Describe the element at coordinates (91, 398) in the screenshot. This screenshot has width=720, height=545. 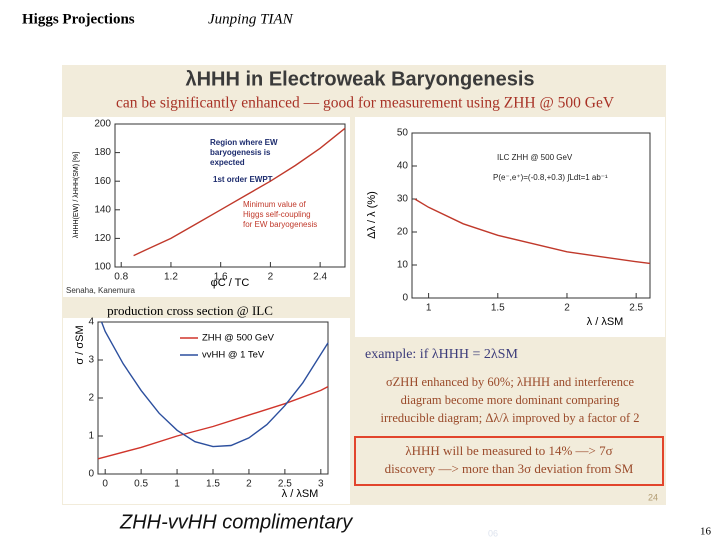
I see `y-tick-label: 2` at that location.